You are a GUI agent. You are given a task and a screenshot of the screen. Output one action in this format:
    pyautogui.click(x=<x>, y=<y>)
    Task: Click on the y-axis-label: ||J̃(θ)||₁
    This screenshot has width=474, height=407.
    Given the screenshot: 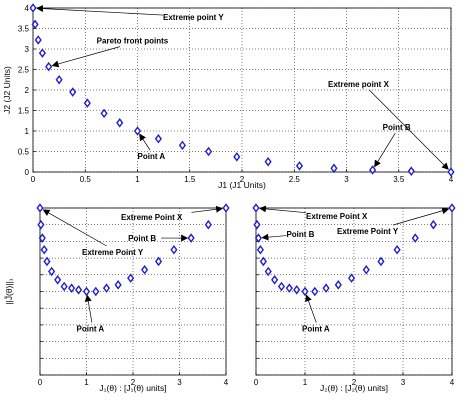 What is the action you would take?
    pyautogui.click(x=9, y=291)
    